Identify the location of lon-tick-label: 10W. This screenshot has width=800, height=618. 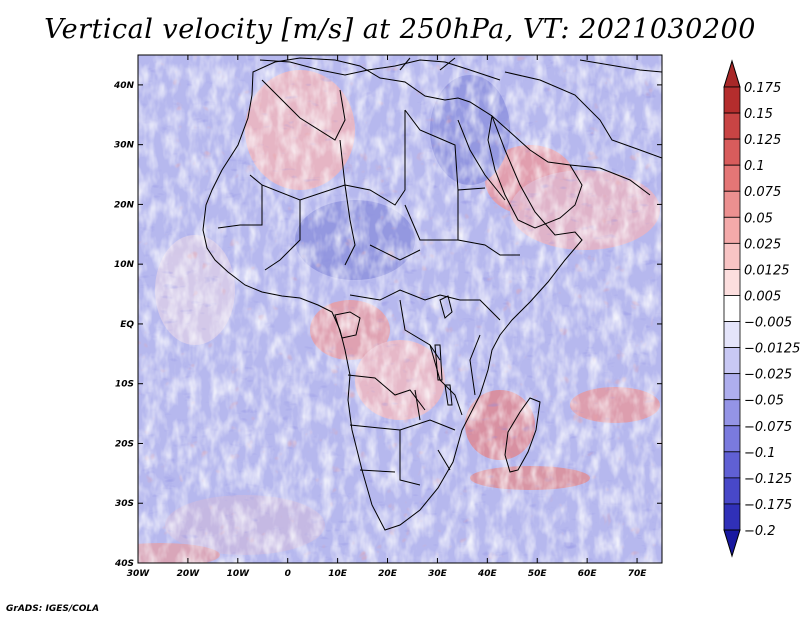
(239, 574).